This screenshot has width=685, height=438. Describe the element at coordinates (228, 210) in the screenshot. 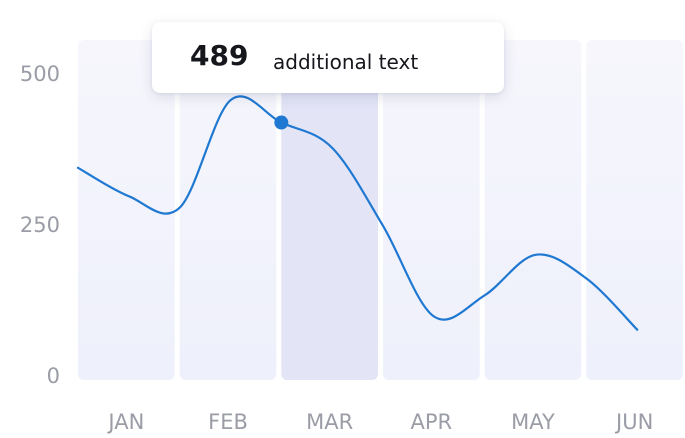

I see `column-feb` at that location.